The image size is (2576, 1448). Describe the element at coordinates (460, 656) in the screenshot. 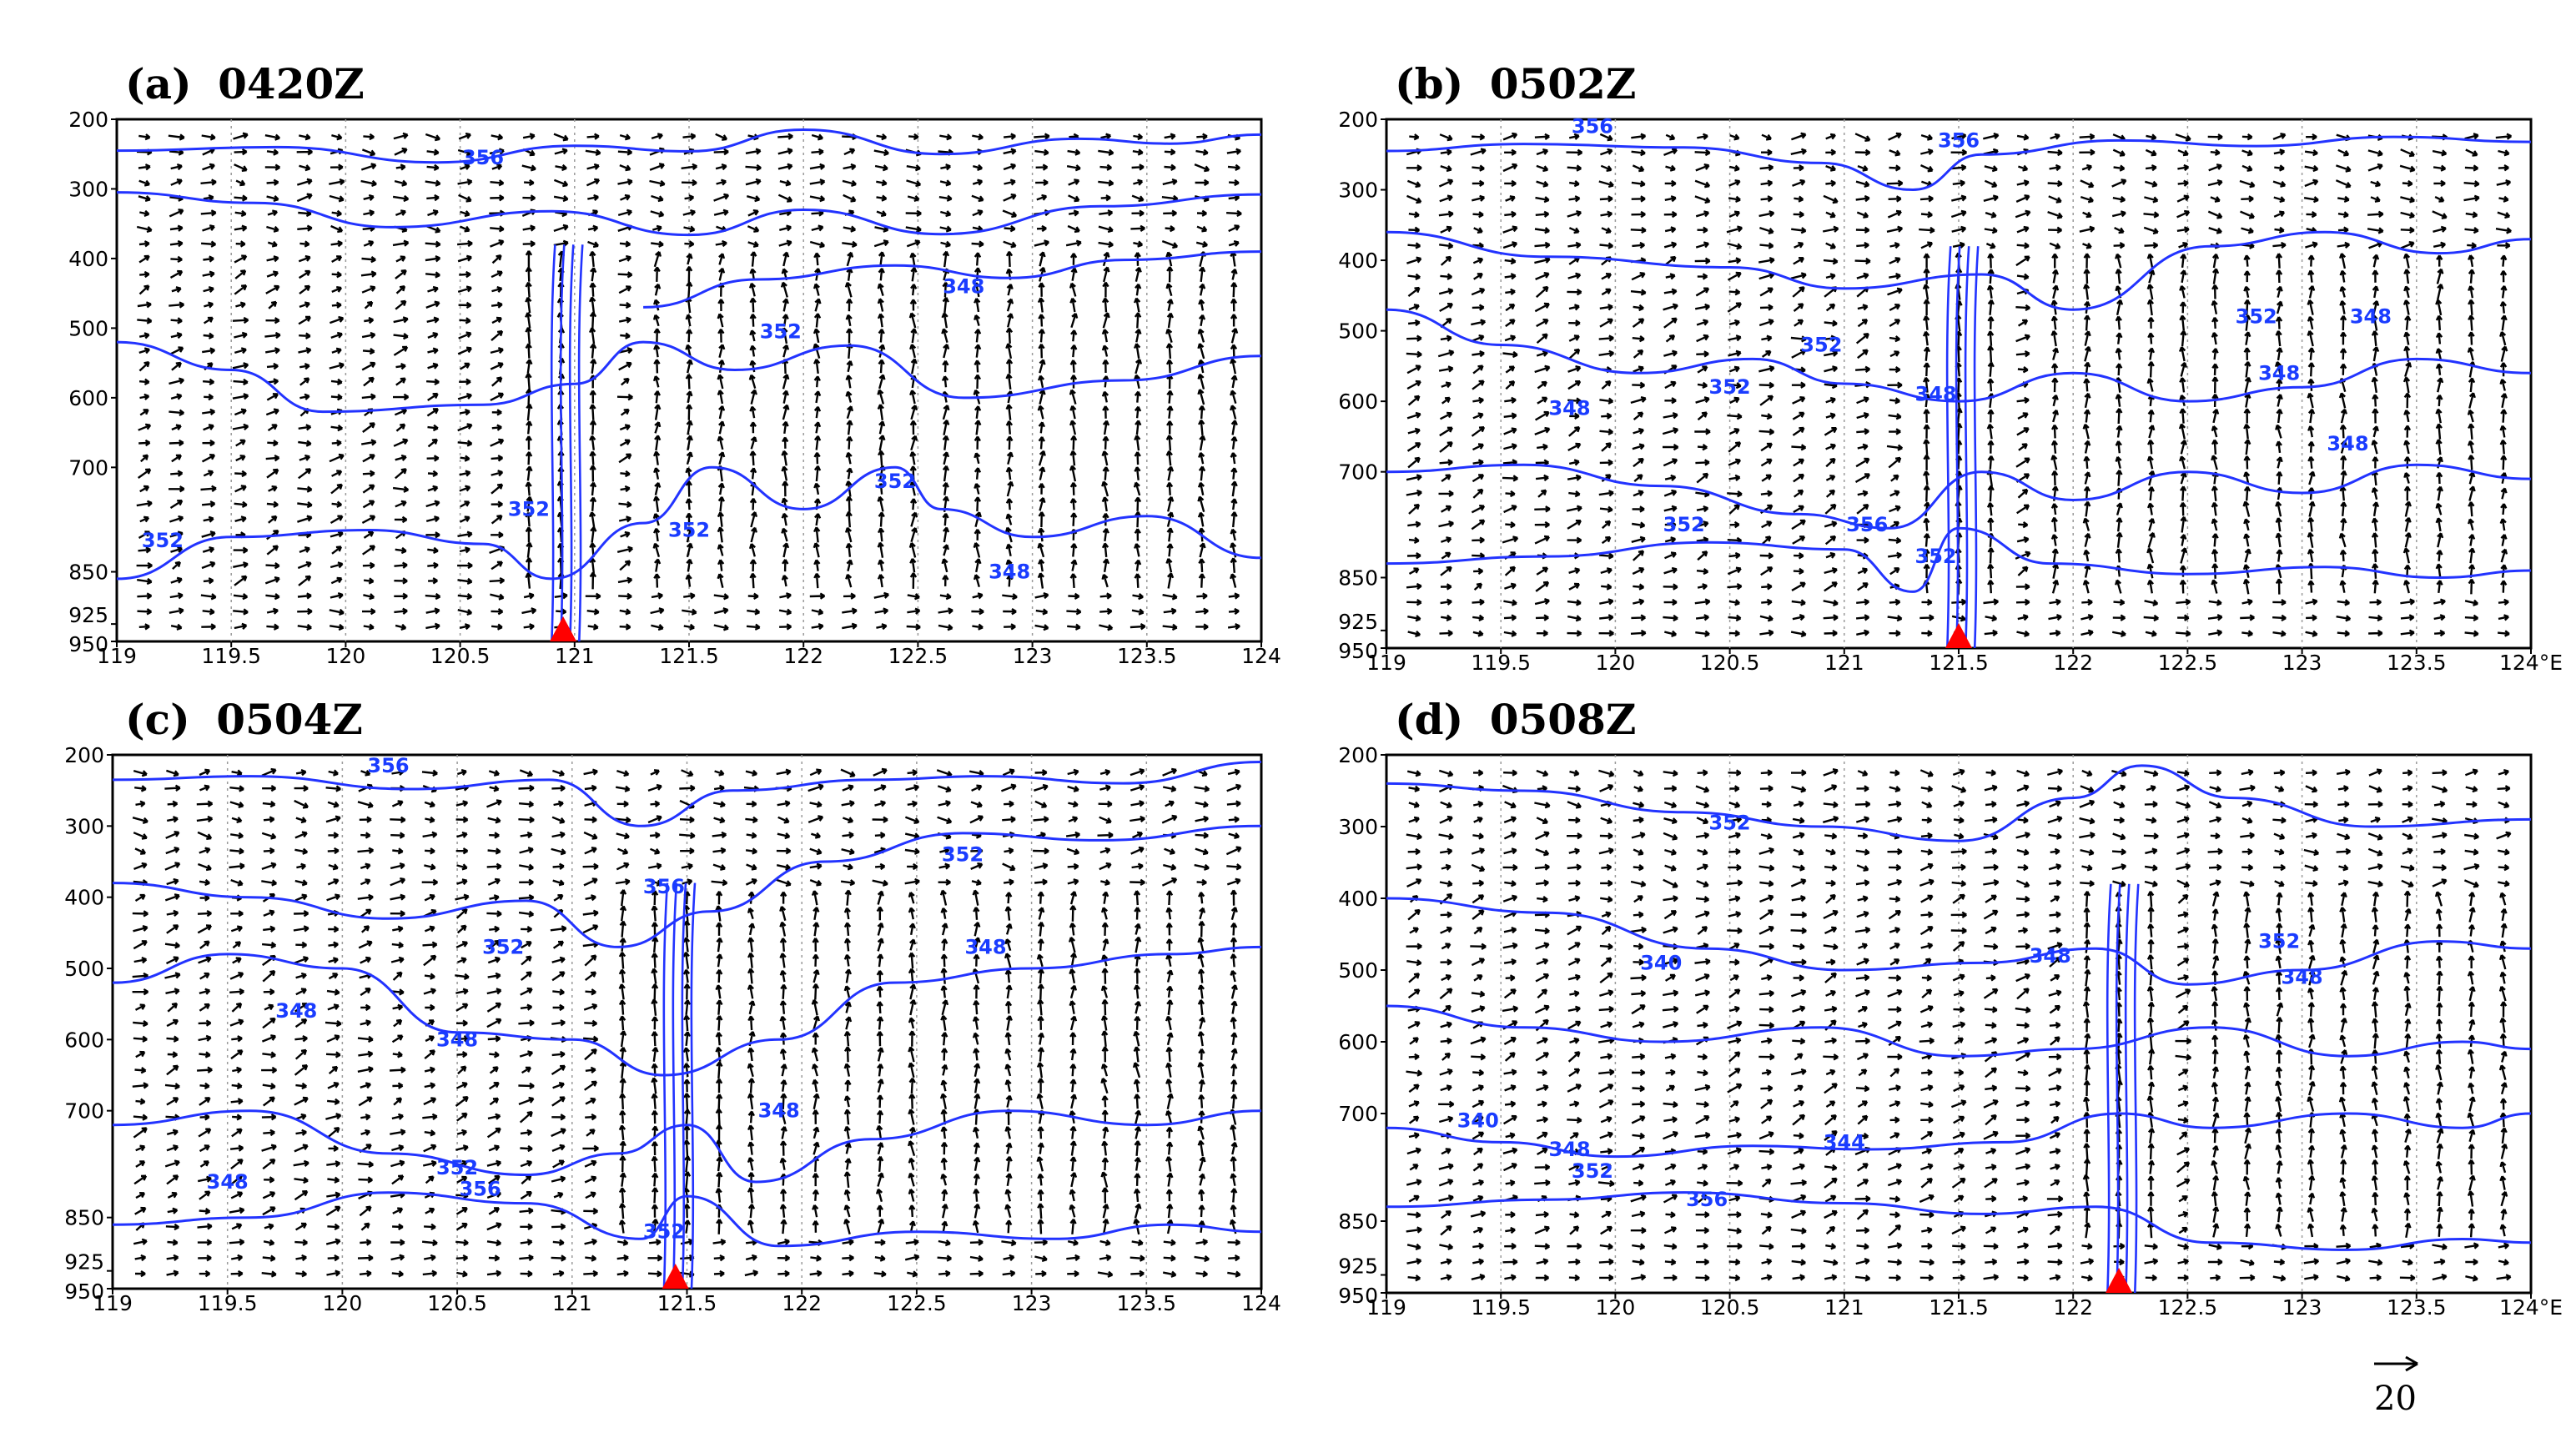

I see `x-tick-label: 120.5` at that location.